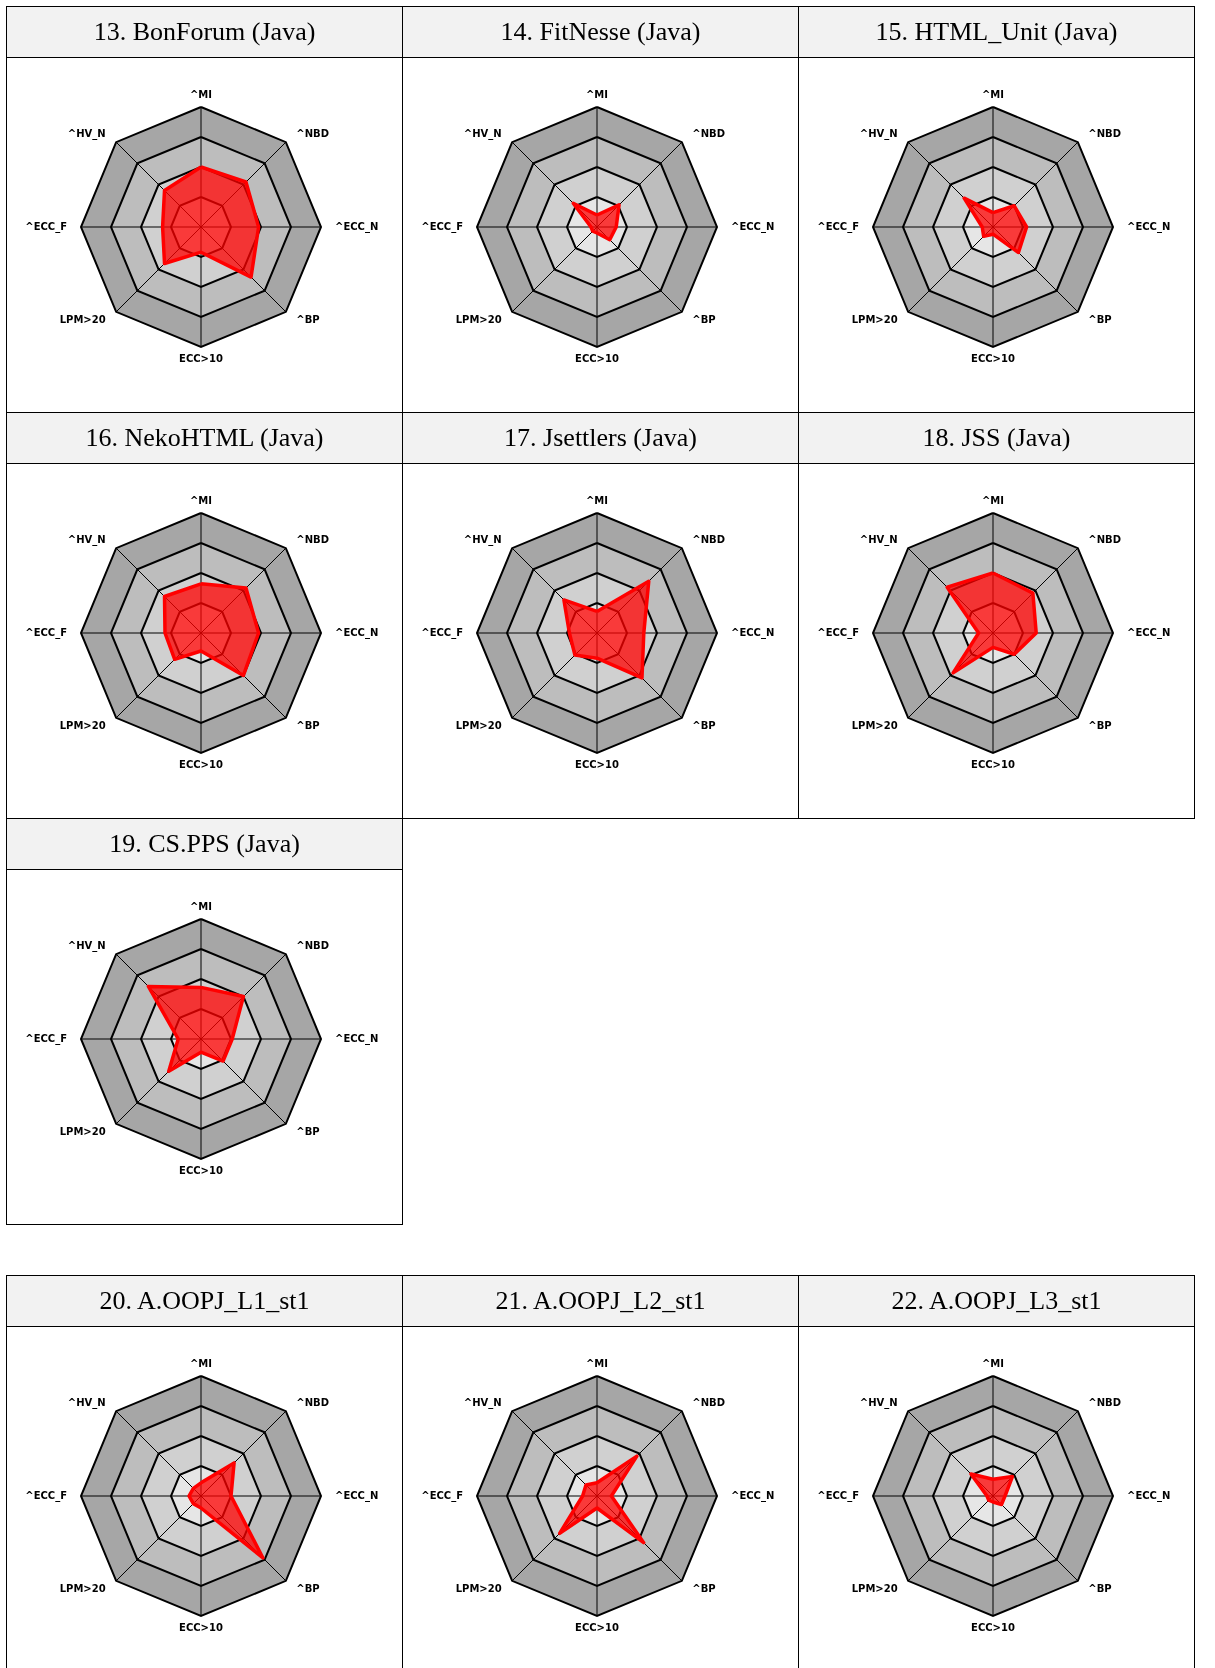 The width and height of the screenshot is (1215, 1668). I want to click on chart-title: 15. HTML_Unit (Java), so click(996, 32).